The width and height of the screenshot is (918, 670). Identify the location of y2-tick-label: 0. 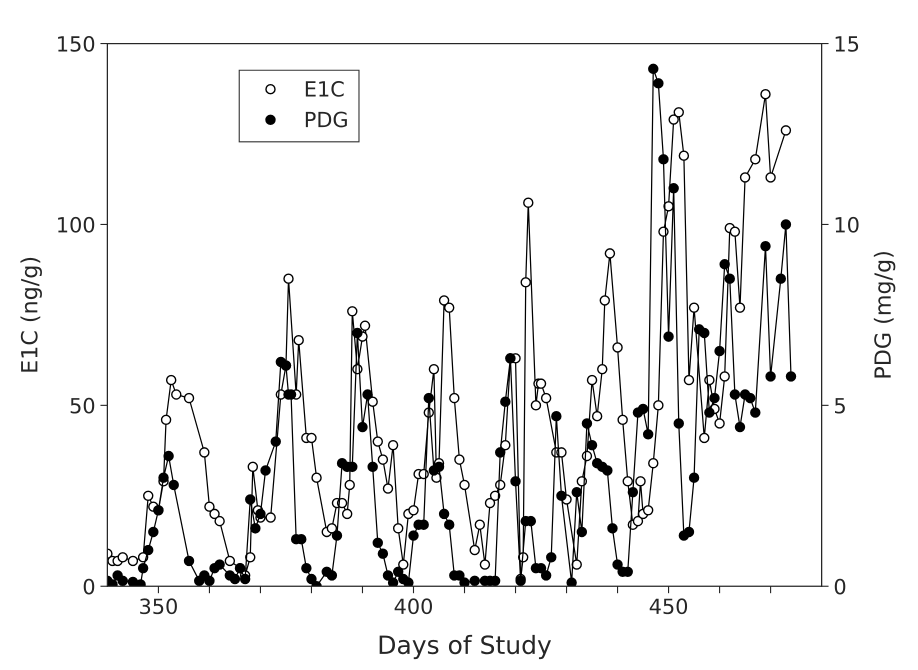
(840, 586).